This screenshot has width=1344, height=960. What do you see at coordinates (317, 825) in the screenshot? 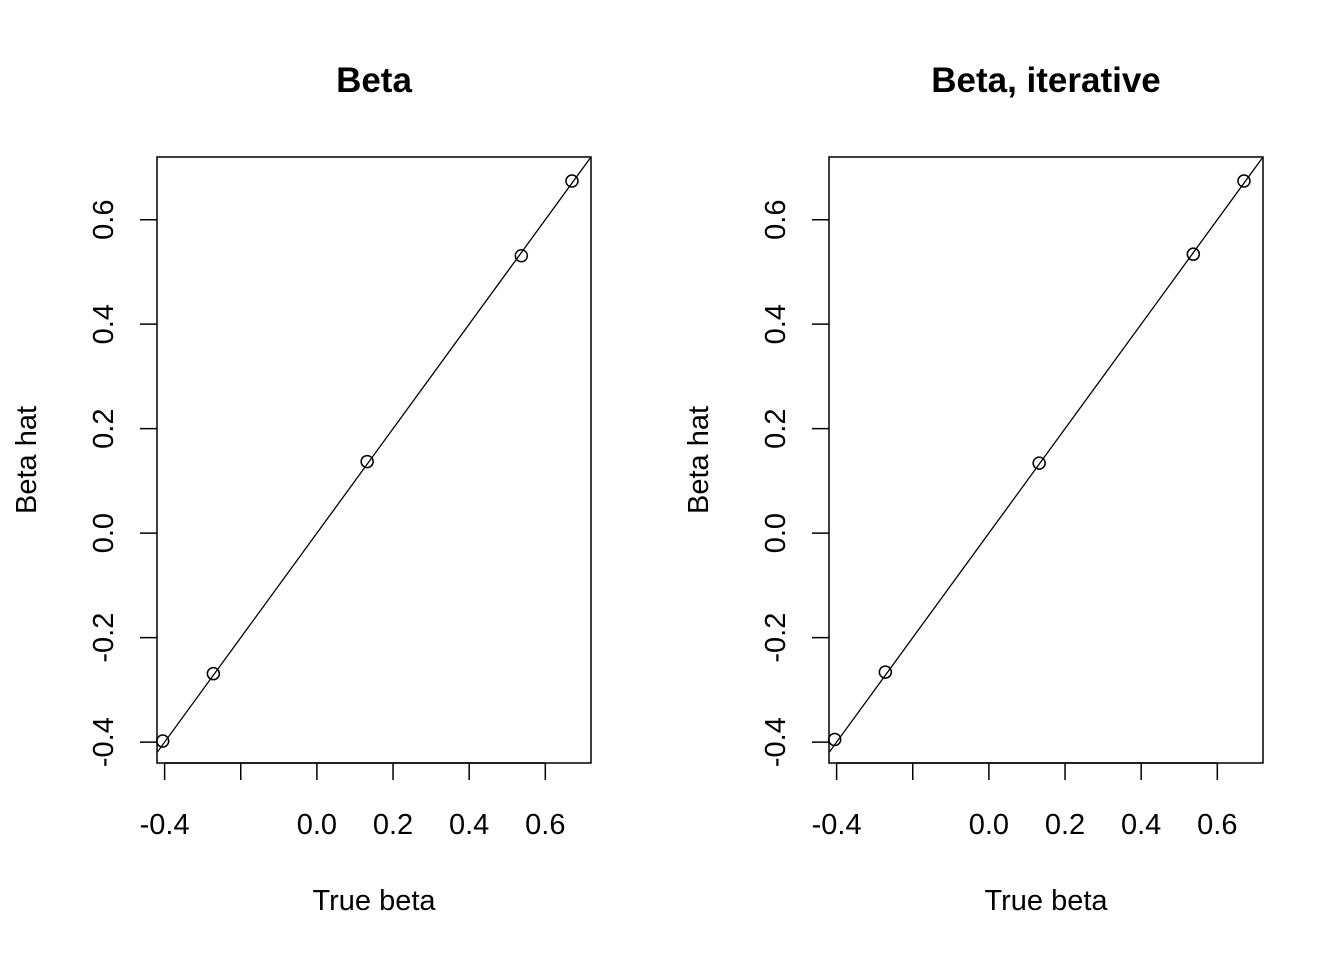
I see `chart-1-x-tick-label: 0.0` at bounding box center [317, 825].